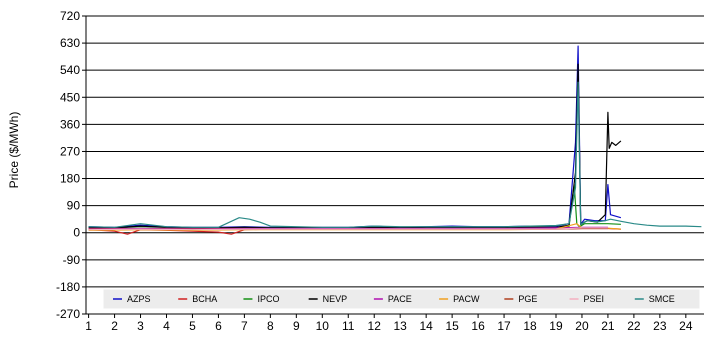  What do you see at coordinates (608, 326) in the screenshot?
I see `x-tick-label: 21` at bounding box center [608, 326].